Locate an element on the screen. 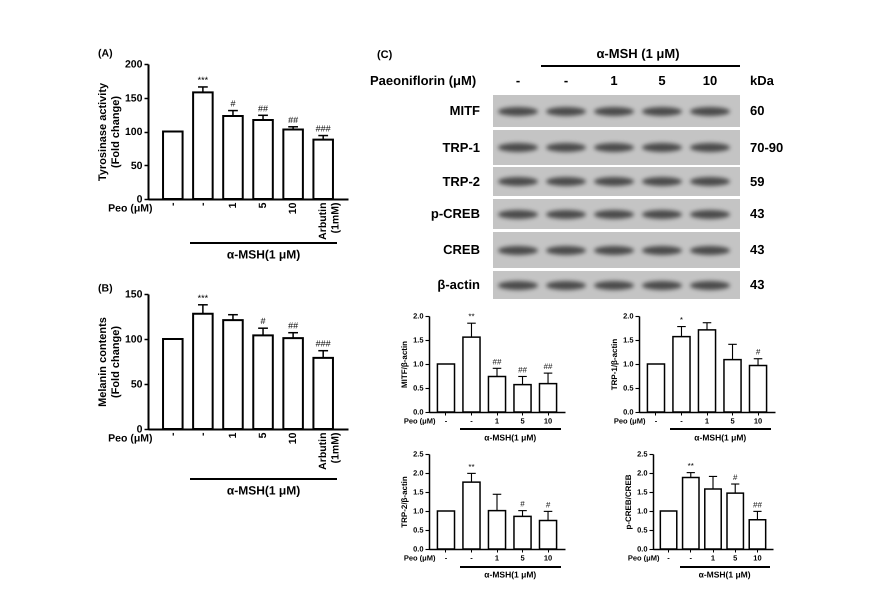 The image size is (876, 608). text: (C) is located at coordinates (384, 55).